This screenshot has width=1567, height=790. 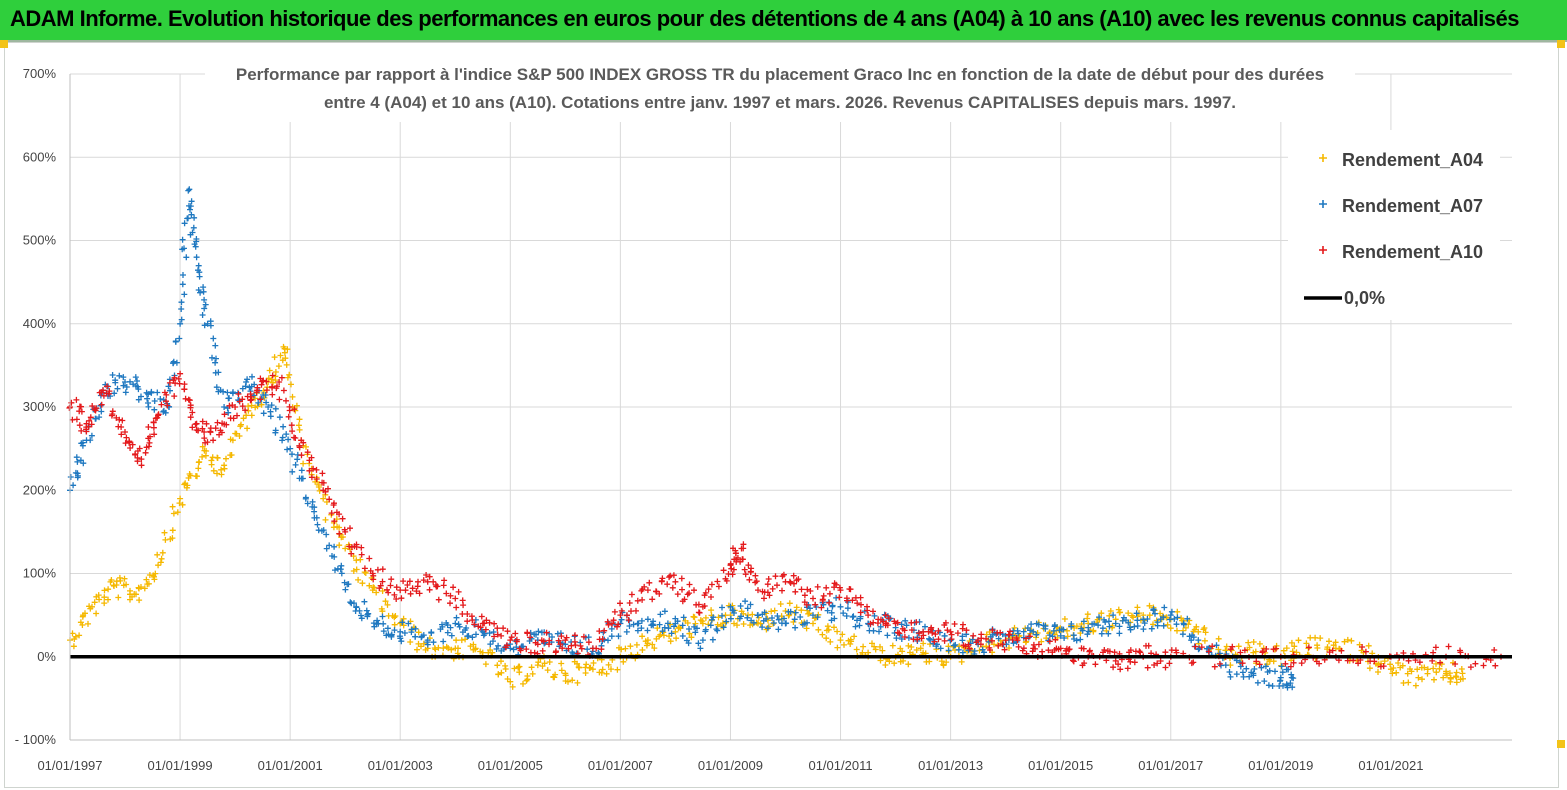 What do you see at coordinates (40, 73) in the screenshot?
I see `y-tick-label: 700%` at bounding box center [40, 73].